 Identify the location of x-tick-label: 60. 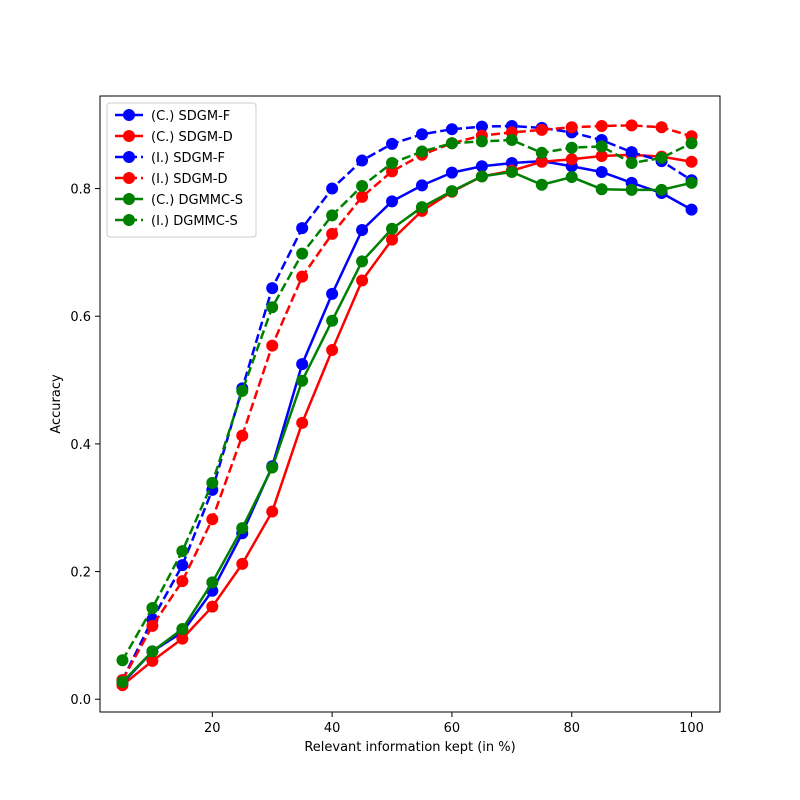
(452, 728).